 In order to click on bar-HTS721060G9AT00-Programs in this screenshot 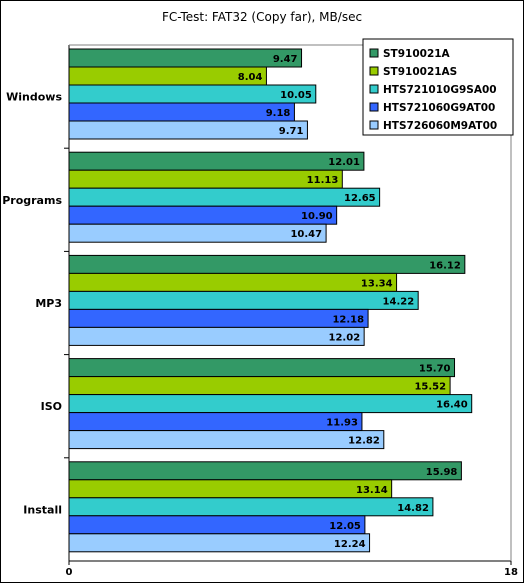, I will do `click(203, 215)`.